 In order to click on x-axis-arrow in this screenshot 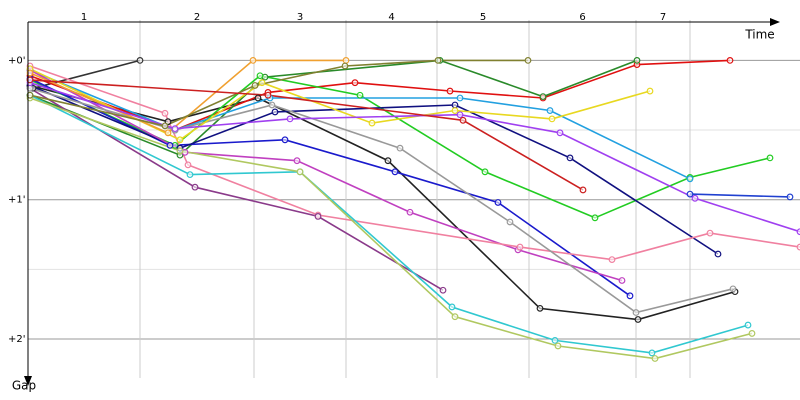, I will do `click(775, 22)`.